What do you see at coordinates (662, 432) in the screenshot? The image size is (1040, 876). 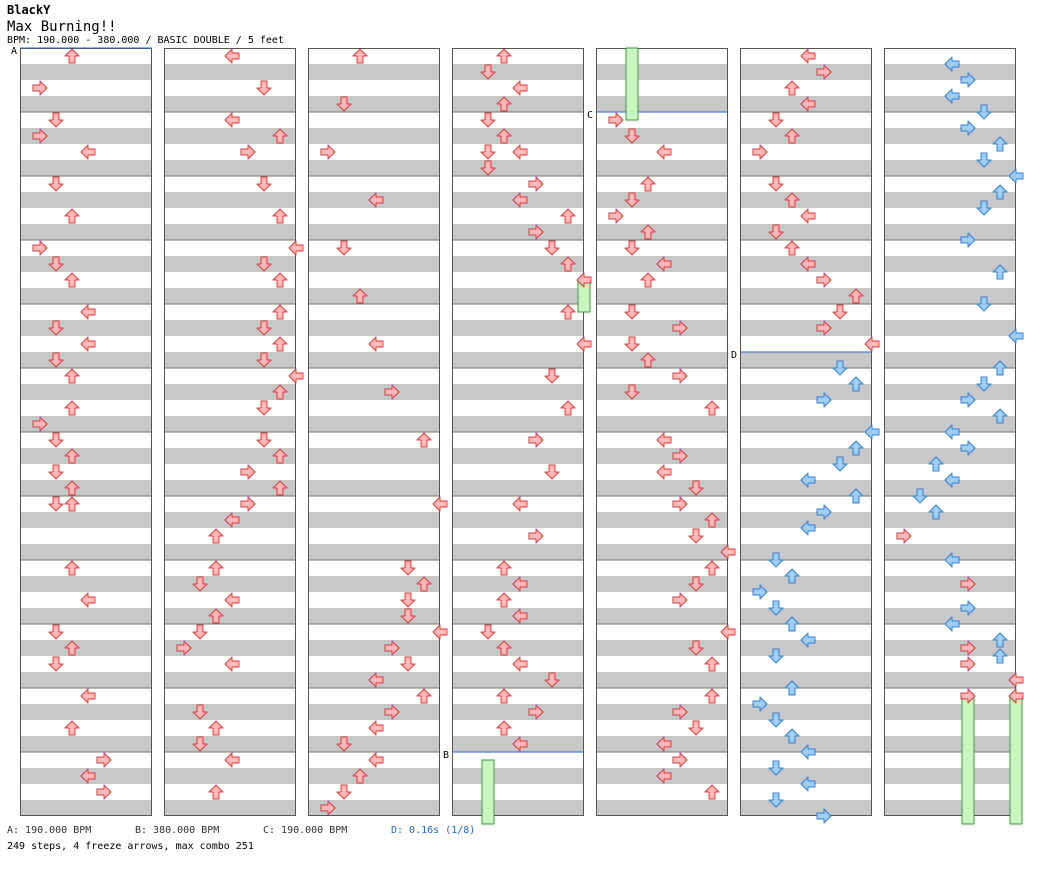 I see `column-border` at bounding box center [662, 432].